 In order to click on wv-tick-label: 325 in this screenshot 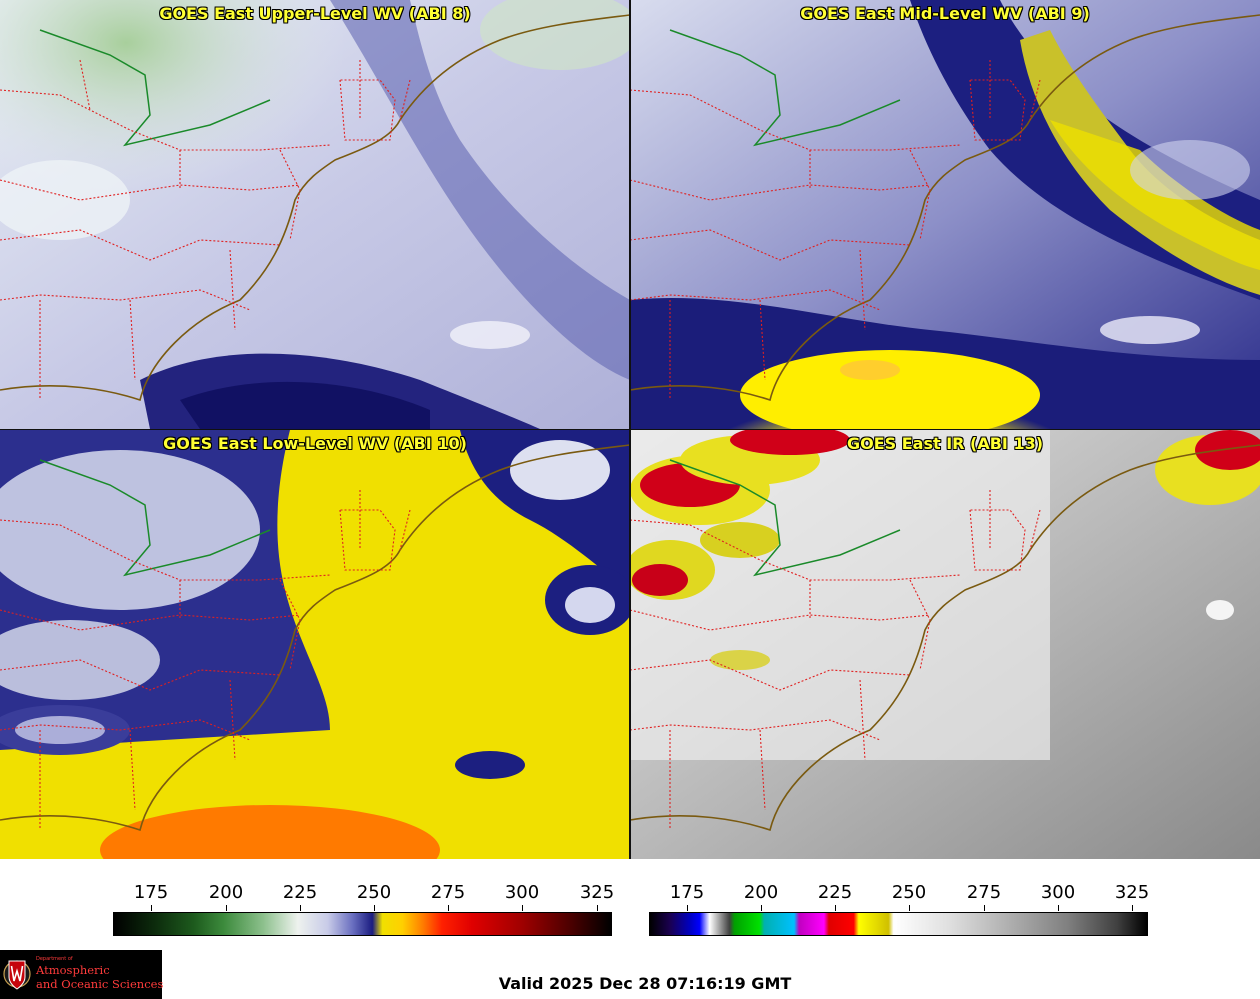, I will do `click(597, 892)`.